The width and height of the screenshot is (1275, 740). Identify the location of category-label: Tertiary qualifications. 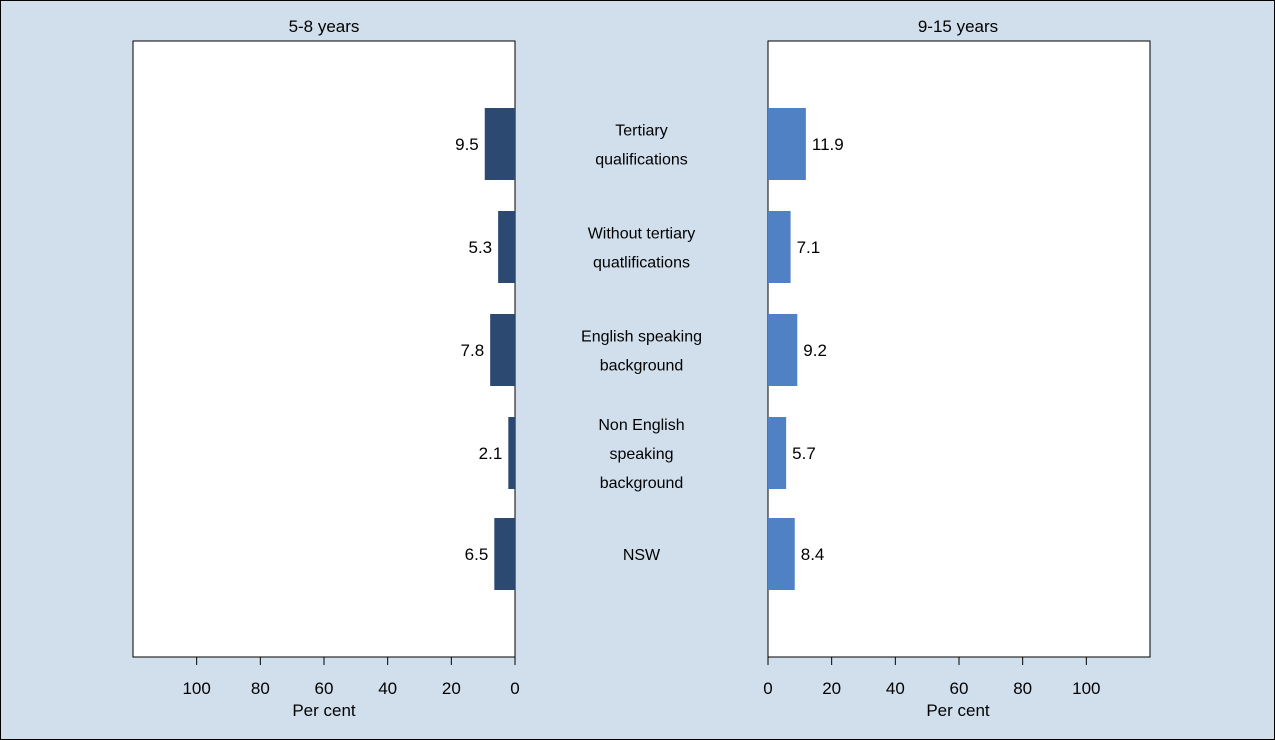
(641, 146).